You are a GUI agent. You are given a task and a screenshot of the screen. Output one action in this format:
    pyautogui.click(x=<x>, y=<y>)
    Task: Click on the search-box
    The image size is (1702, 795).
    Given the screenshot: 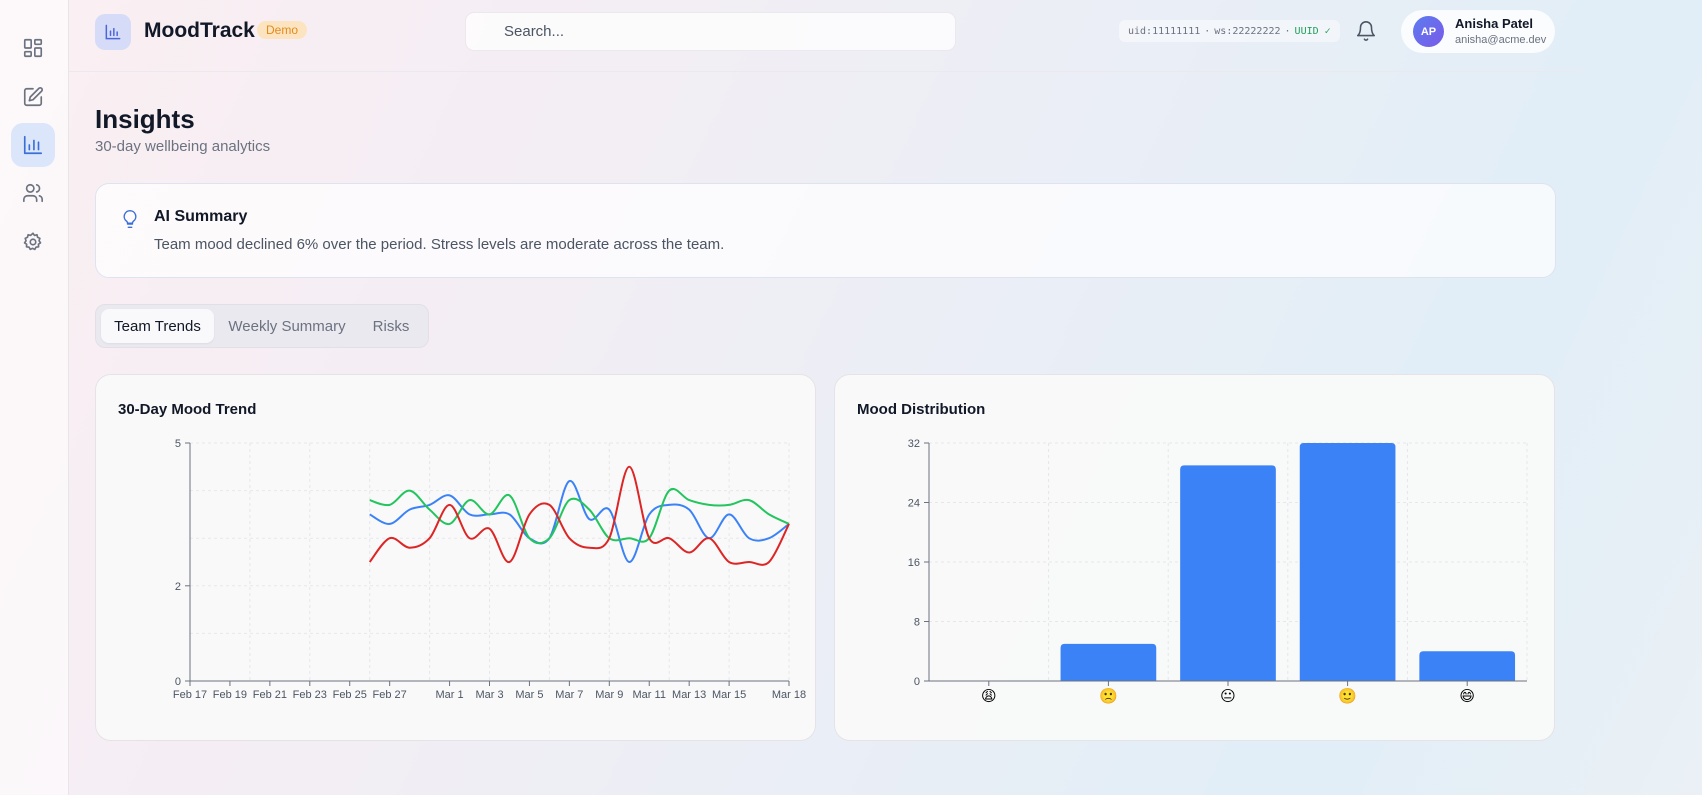 What is the action you would take?
    pyautogui.click(x=710, y=31)
    